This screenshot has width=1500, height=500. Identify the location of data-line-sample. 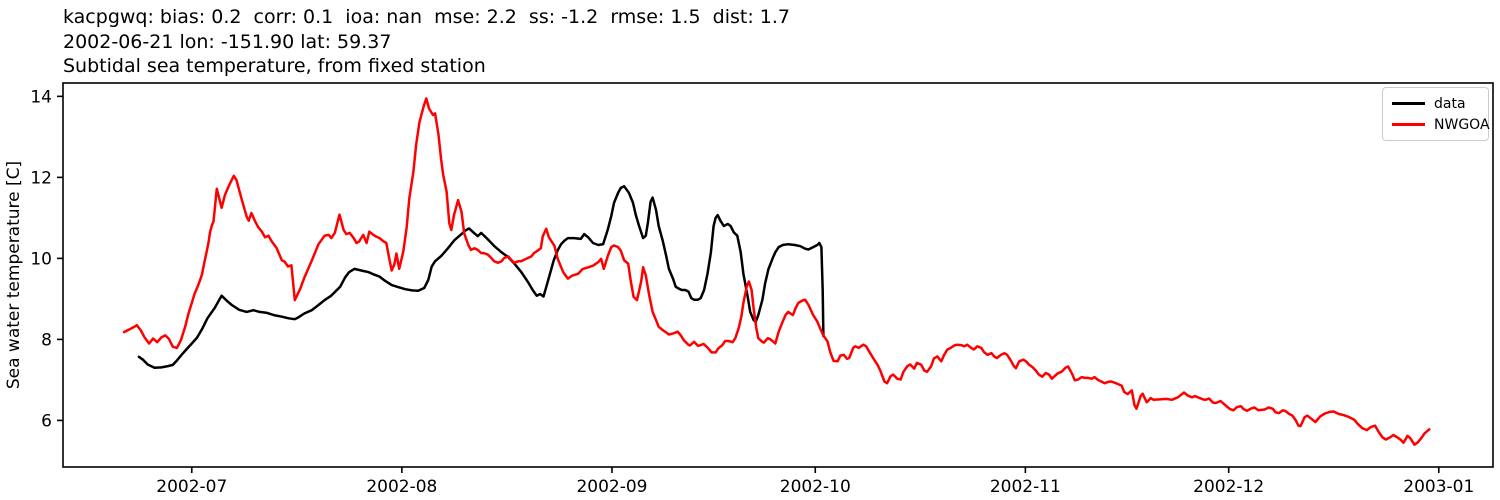
(1408, 103).